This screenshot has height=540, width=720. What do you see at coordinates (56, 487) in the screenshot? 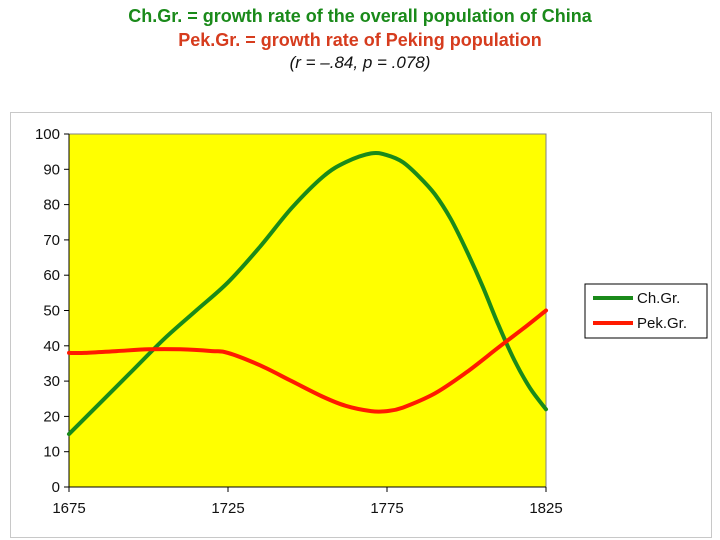
I see `y-tick-label: 0` at bounding box center [56, 487].